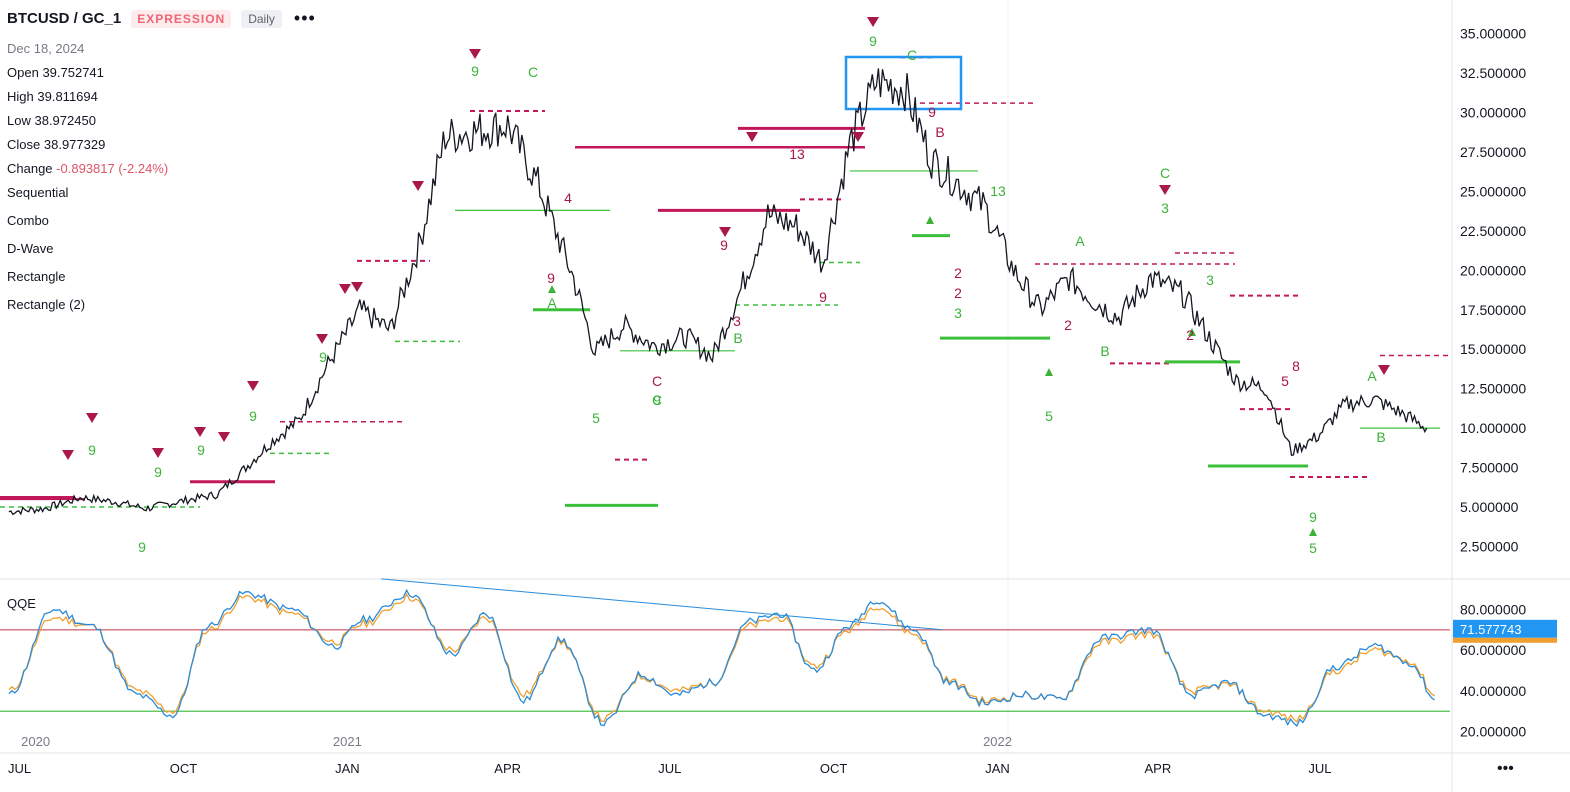 The image size is (1570, 792). Describe the element at coordinates (997, 741) in the screenshot. I see `year-label: 2022` at that location.